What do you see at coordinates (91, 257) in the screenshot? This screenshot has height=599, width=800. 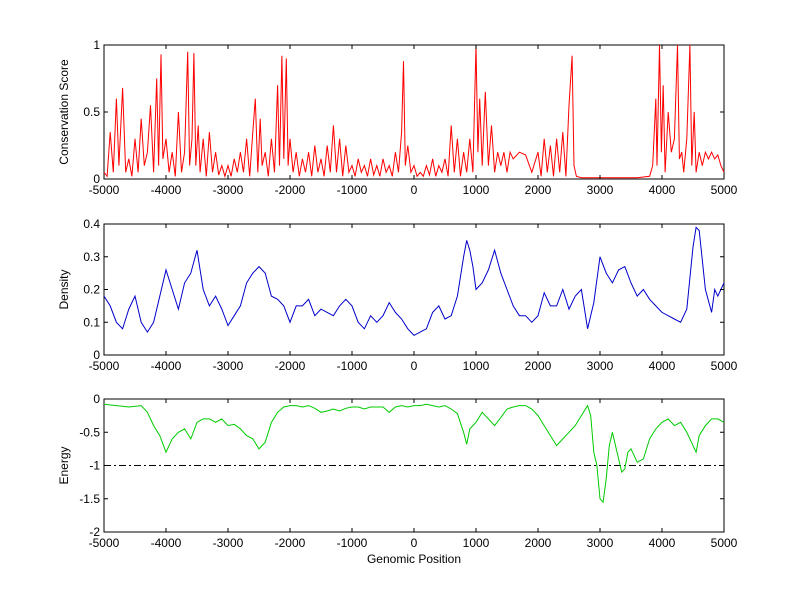 I see `y-tick-label: 0.3` at bounding box center [91, 257].